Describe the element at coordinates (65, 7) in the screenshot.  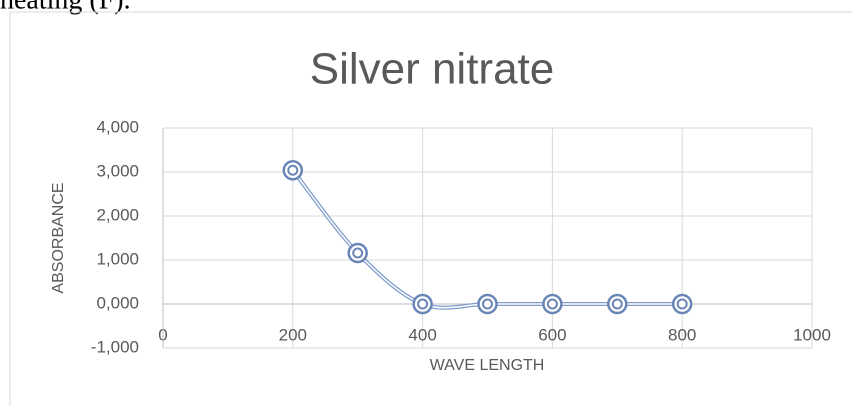
I see `text-above: heating (F).` at that location.